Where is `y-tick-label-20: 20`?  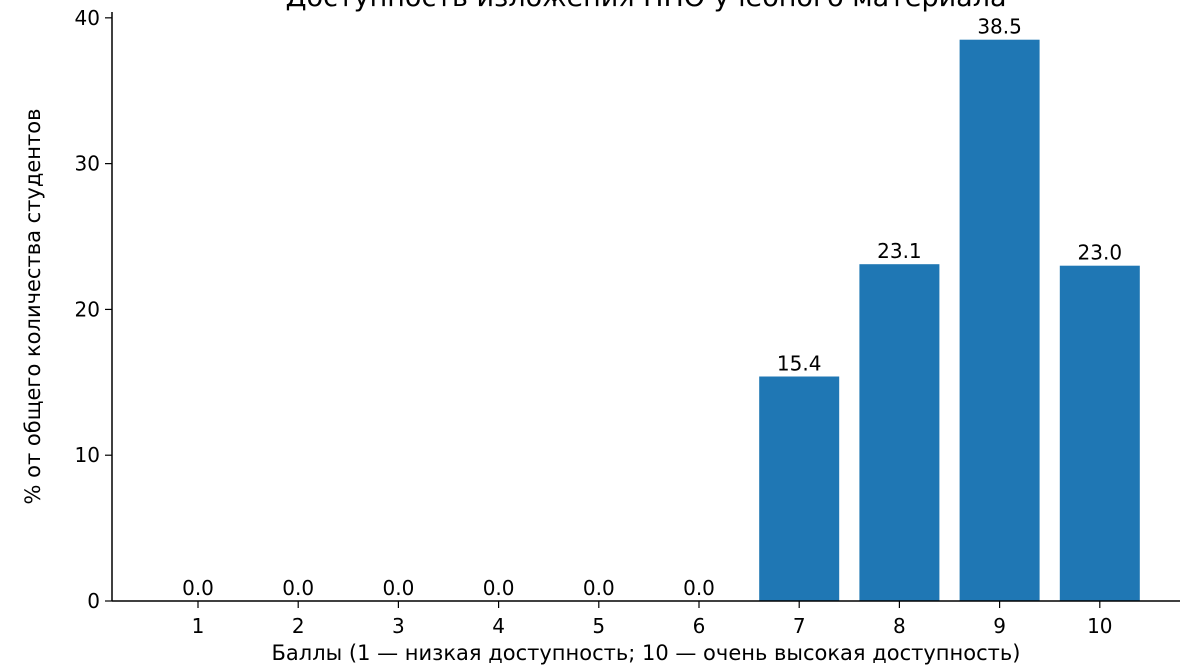
y-tick-label-20: 20 is located at coordinates (87, 309).